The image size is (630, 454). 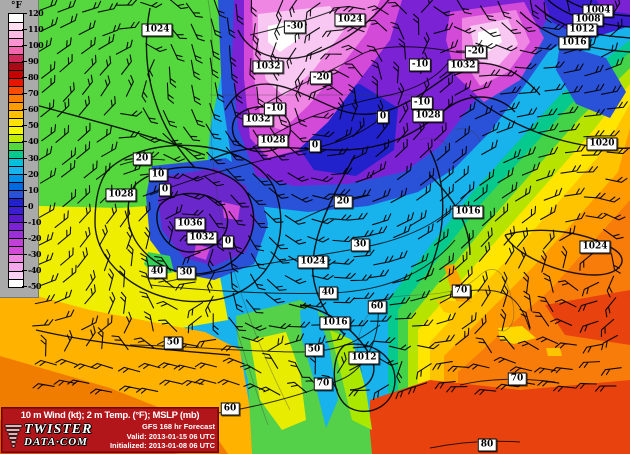 What do you see at coordinates (33, 61) in the screenshot?
I see `colorbar-tick-label: 90` at bounding box center [33, 61].